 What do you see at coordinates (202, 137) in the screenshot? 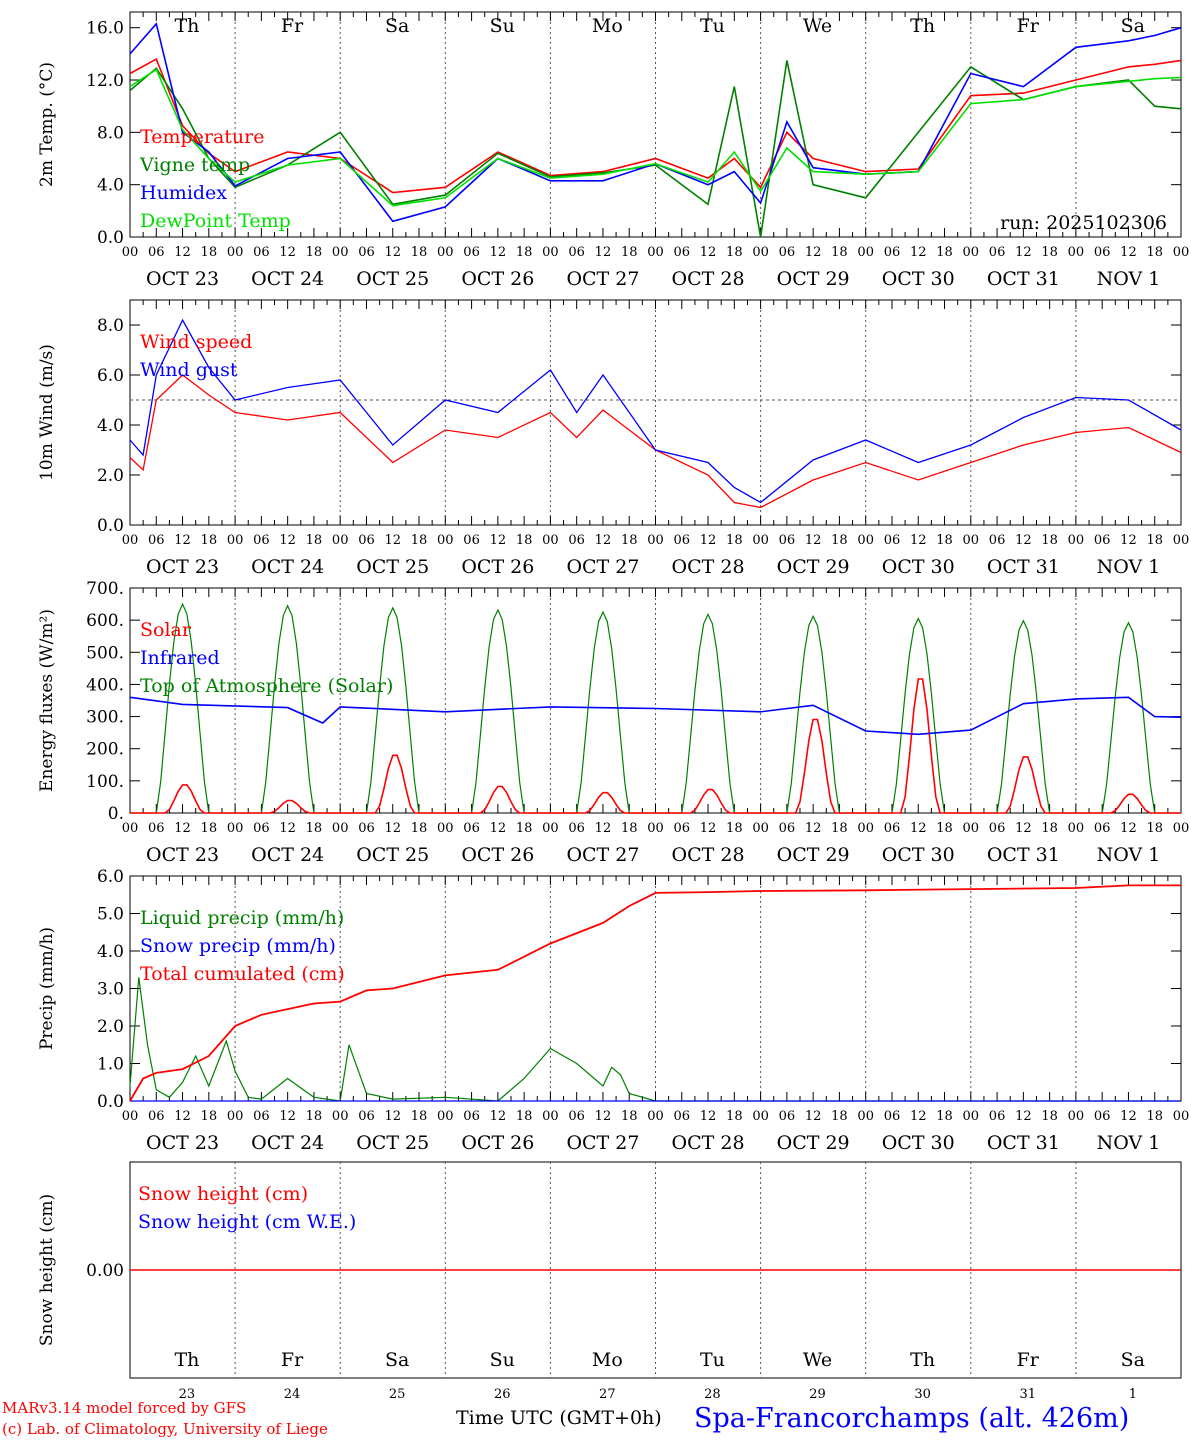
I see `legend-entry: Temperature` at bounding box center [202, 137].